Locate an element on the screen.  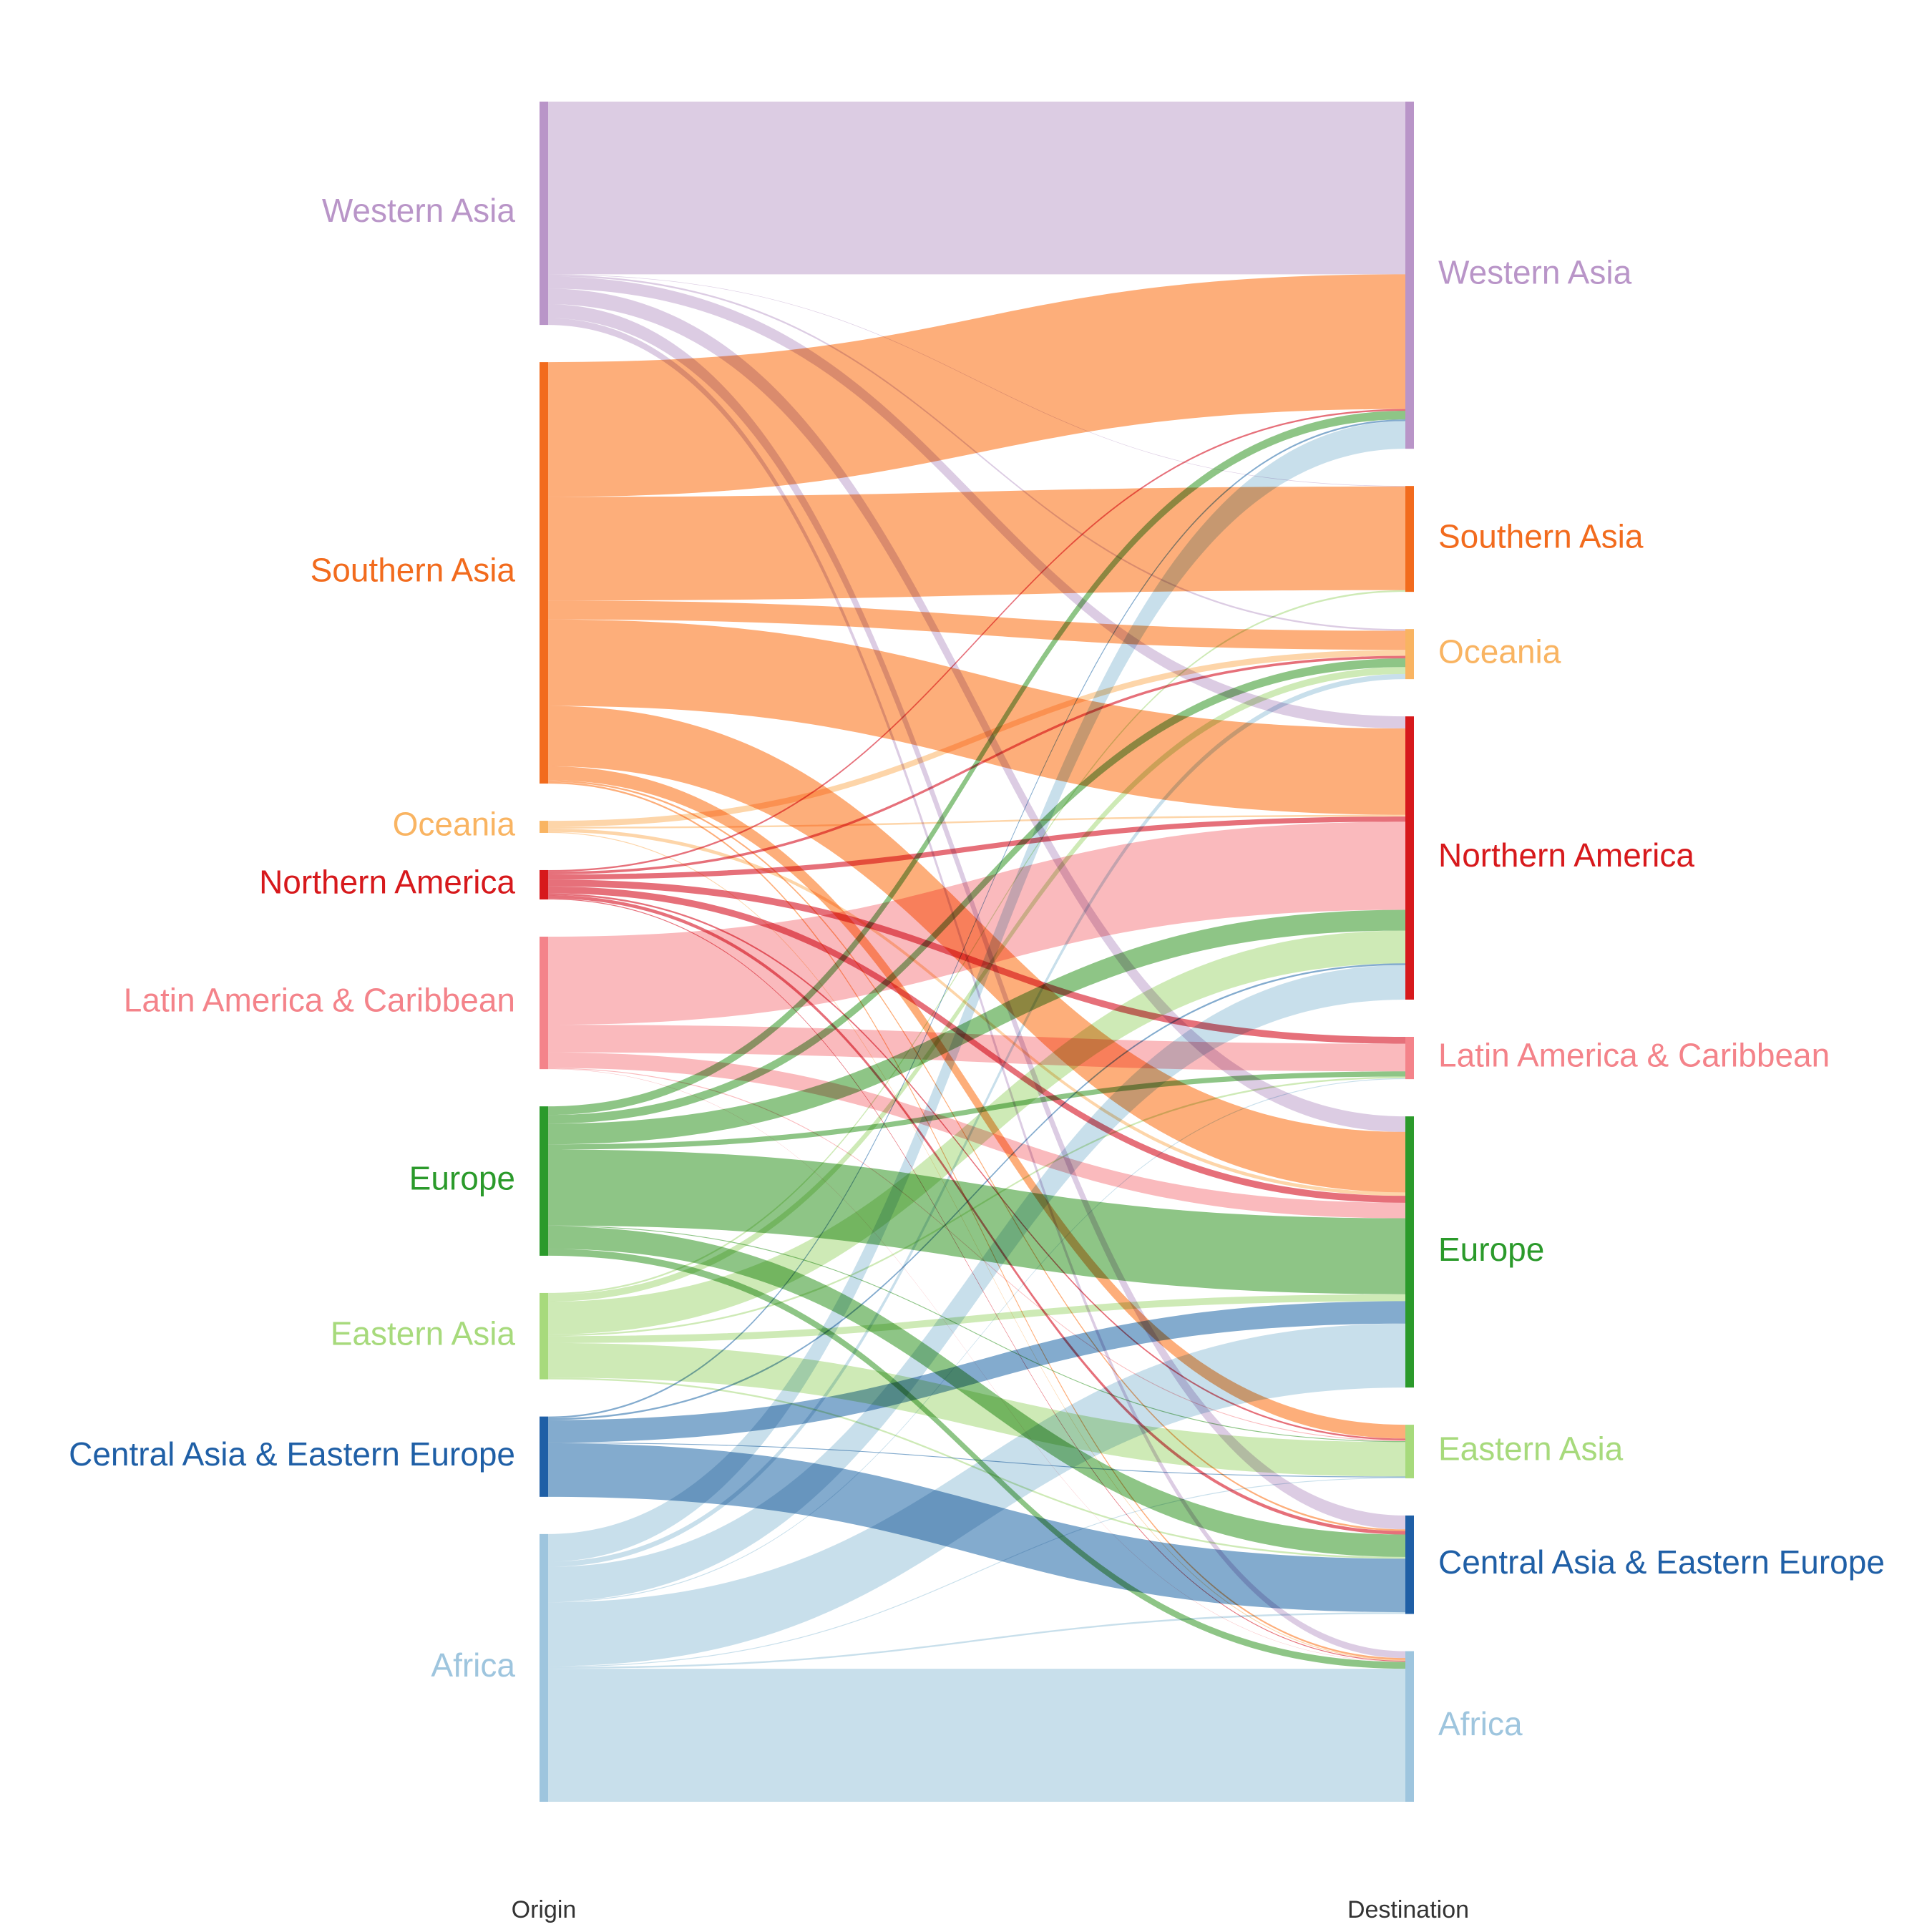
destination-node-central_asia is located at coordinates (1409, 1564).